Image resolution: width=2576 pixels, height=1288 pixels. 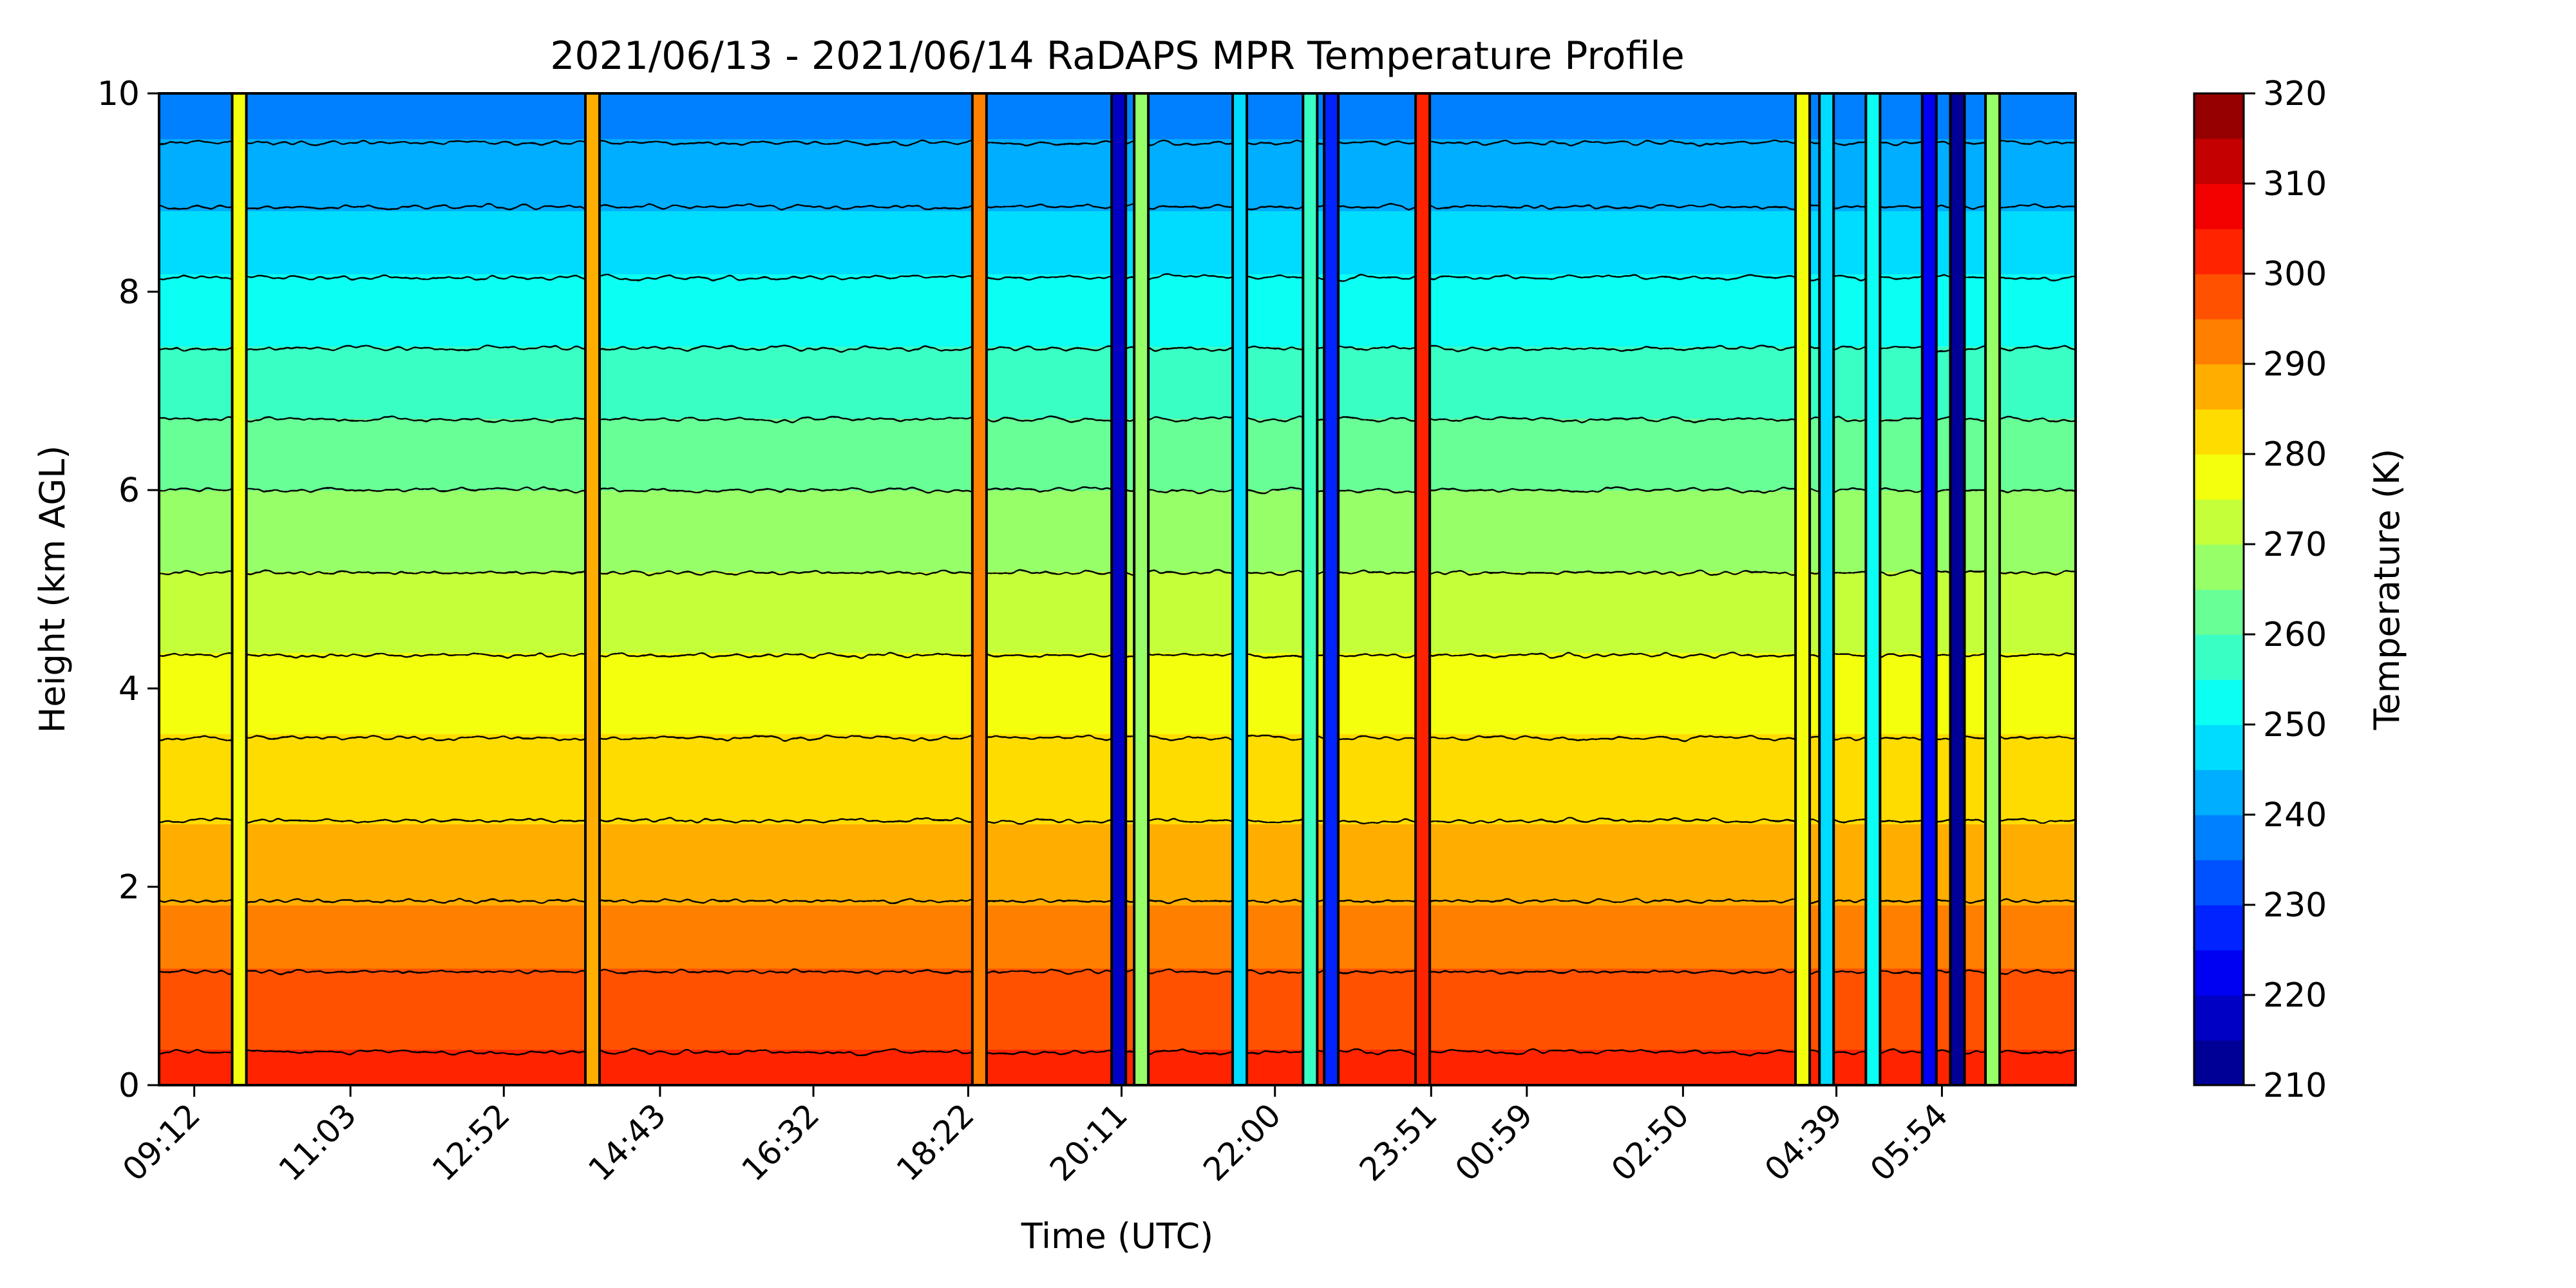 What do you see at coordinates (2295, 996) in the screenshot?
I see `colorbar-tick-label: 220` at bounding box center [2295, 996].